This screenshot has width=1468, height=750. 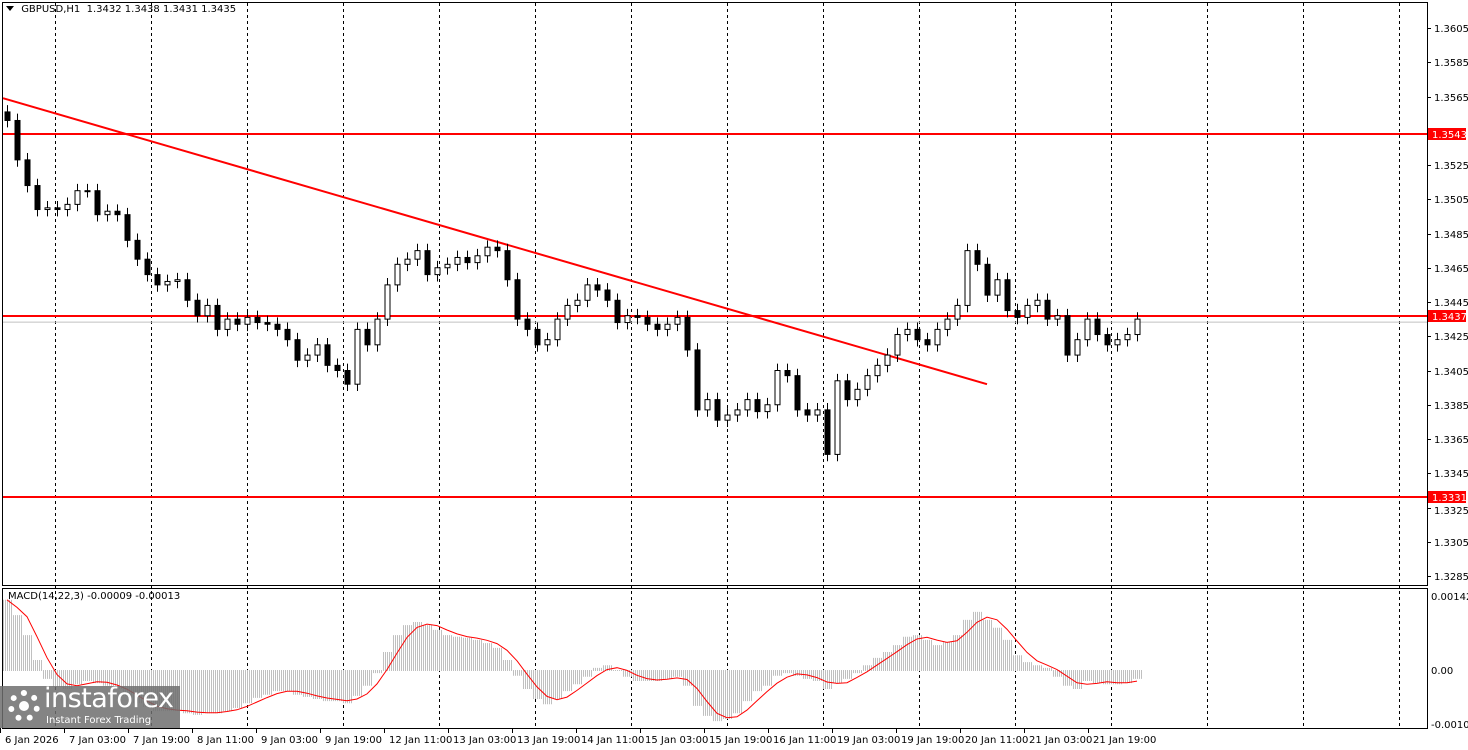 I want to click on price-tick-label: 1.3445, so click(x=1451, y=303).